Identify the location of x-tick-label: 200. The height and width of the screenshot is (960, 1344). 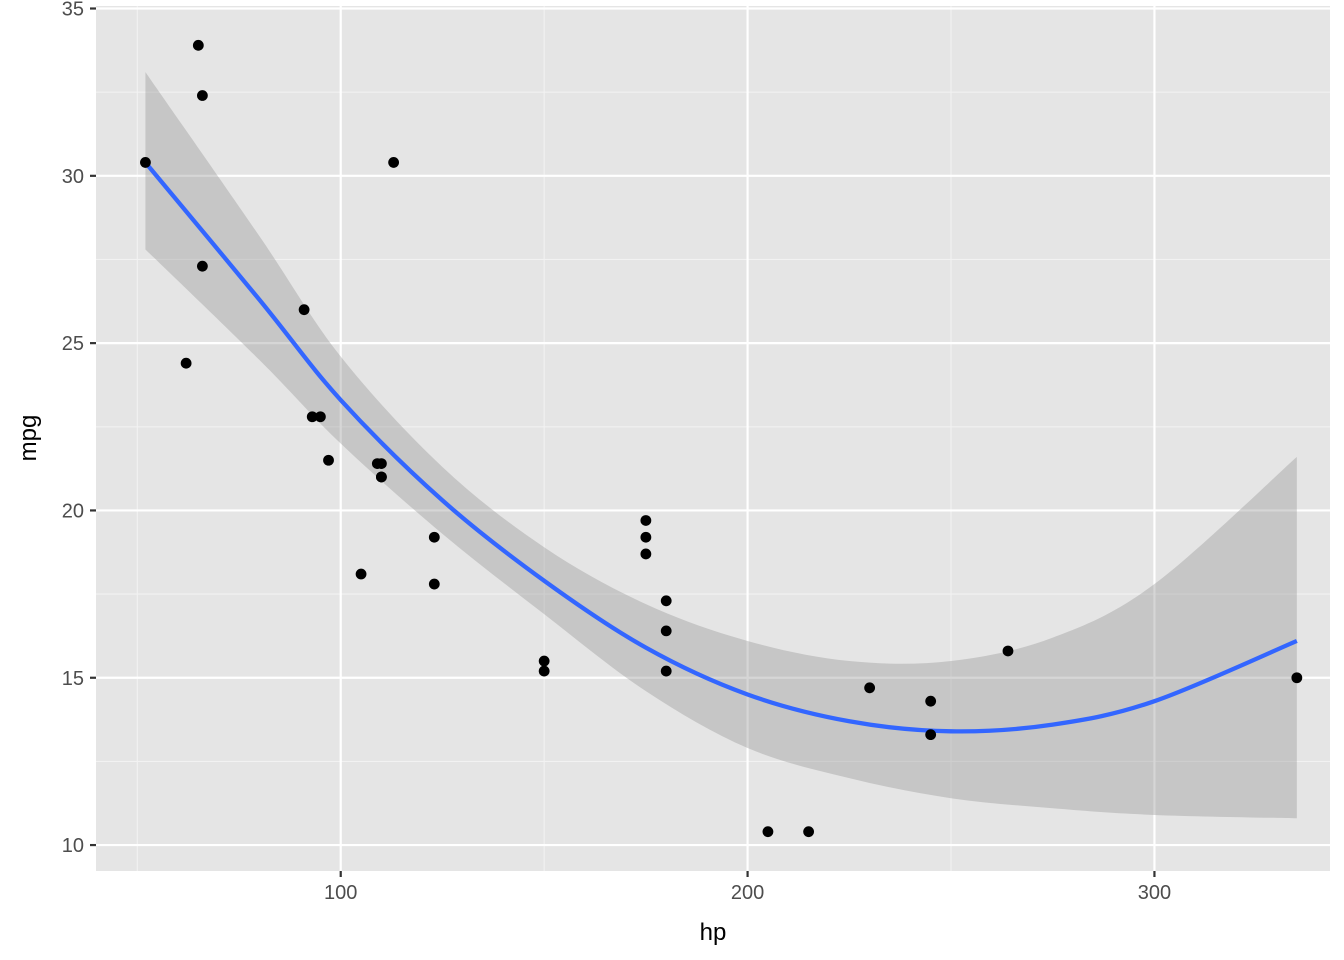
(747, 893).